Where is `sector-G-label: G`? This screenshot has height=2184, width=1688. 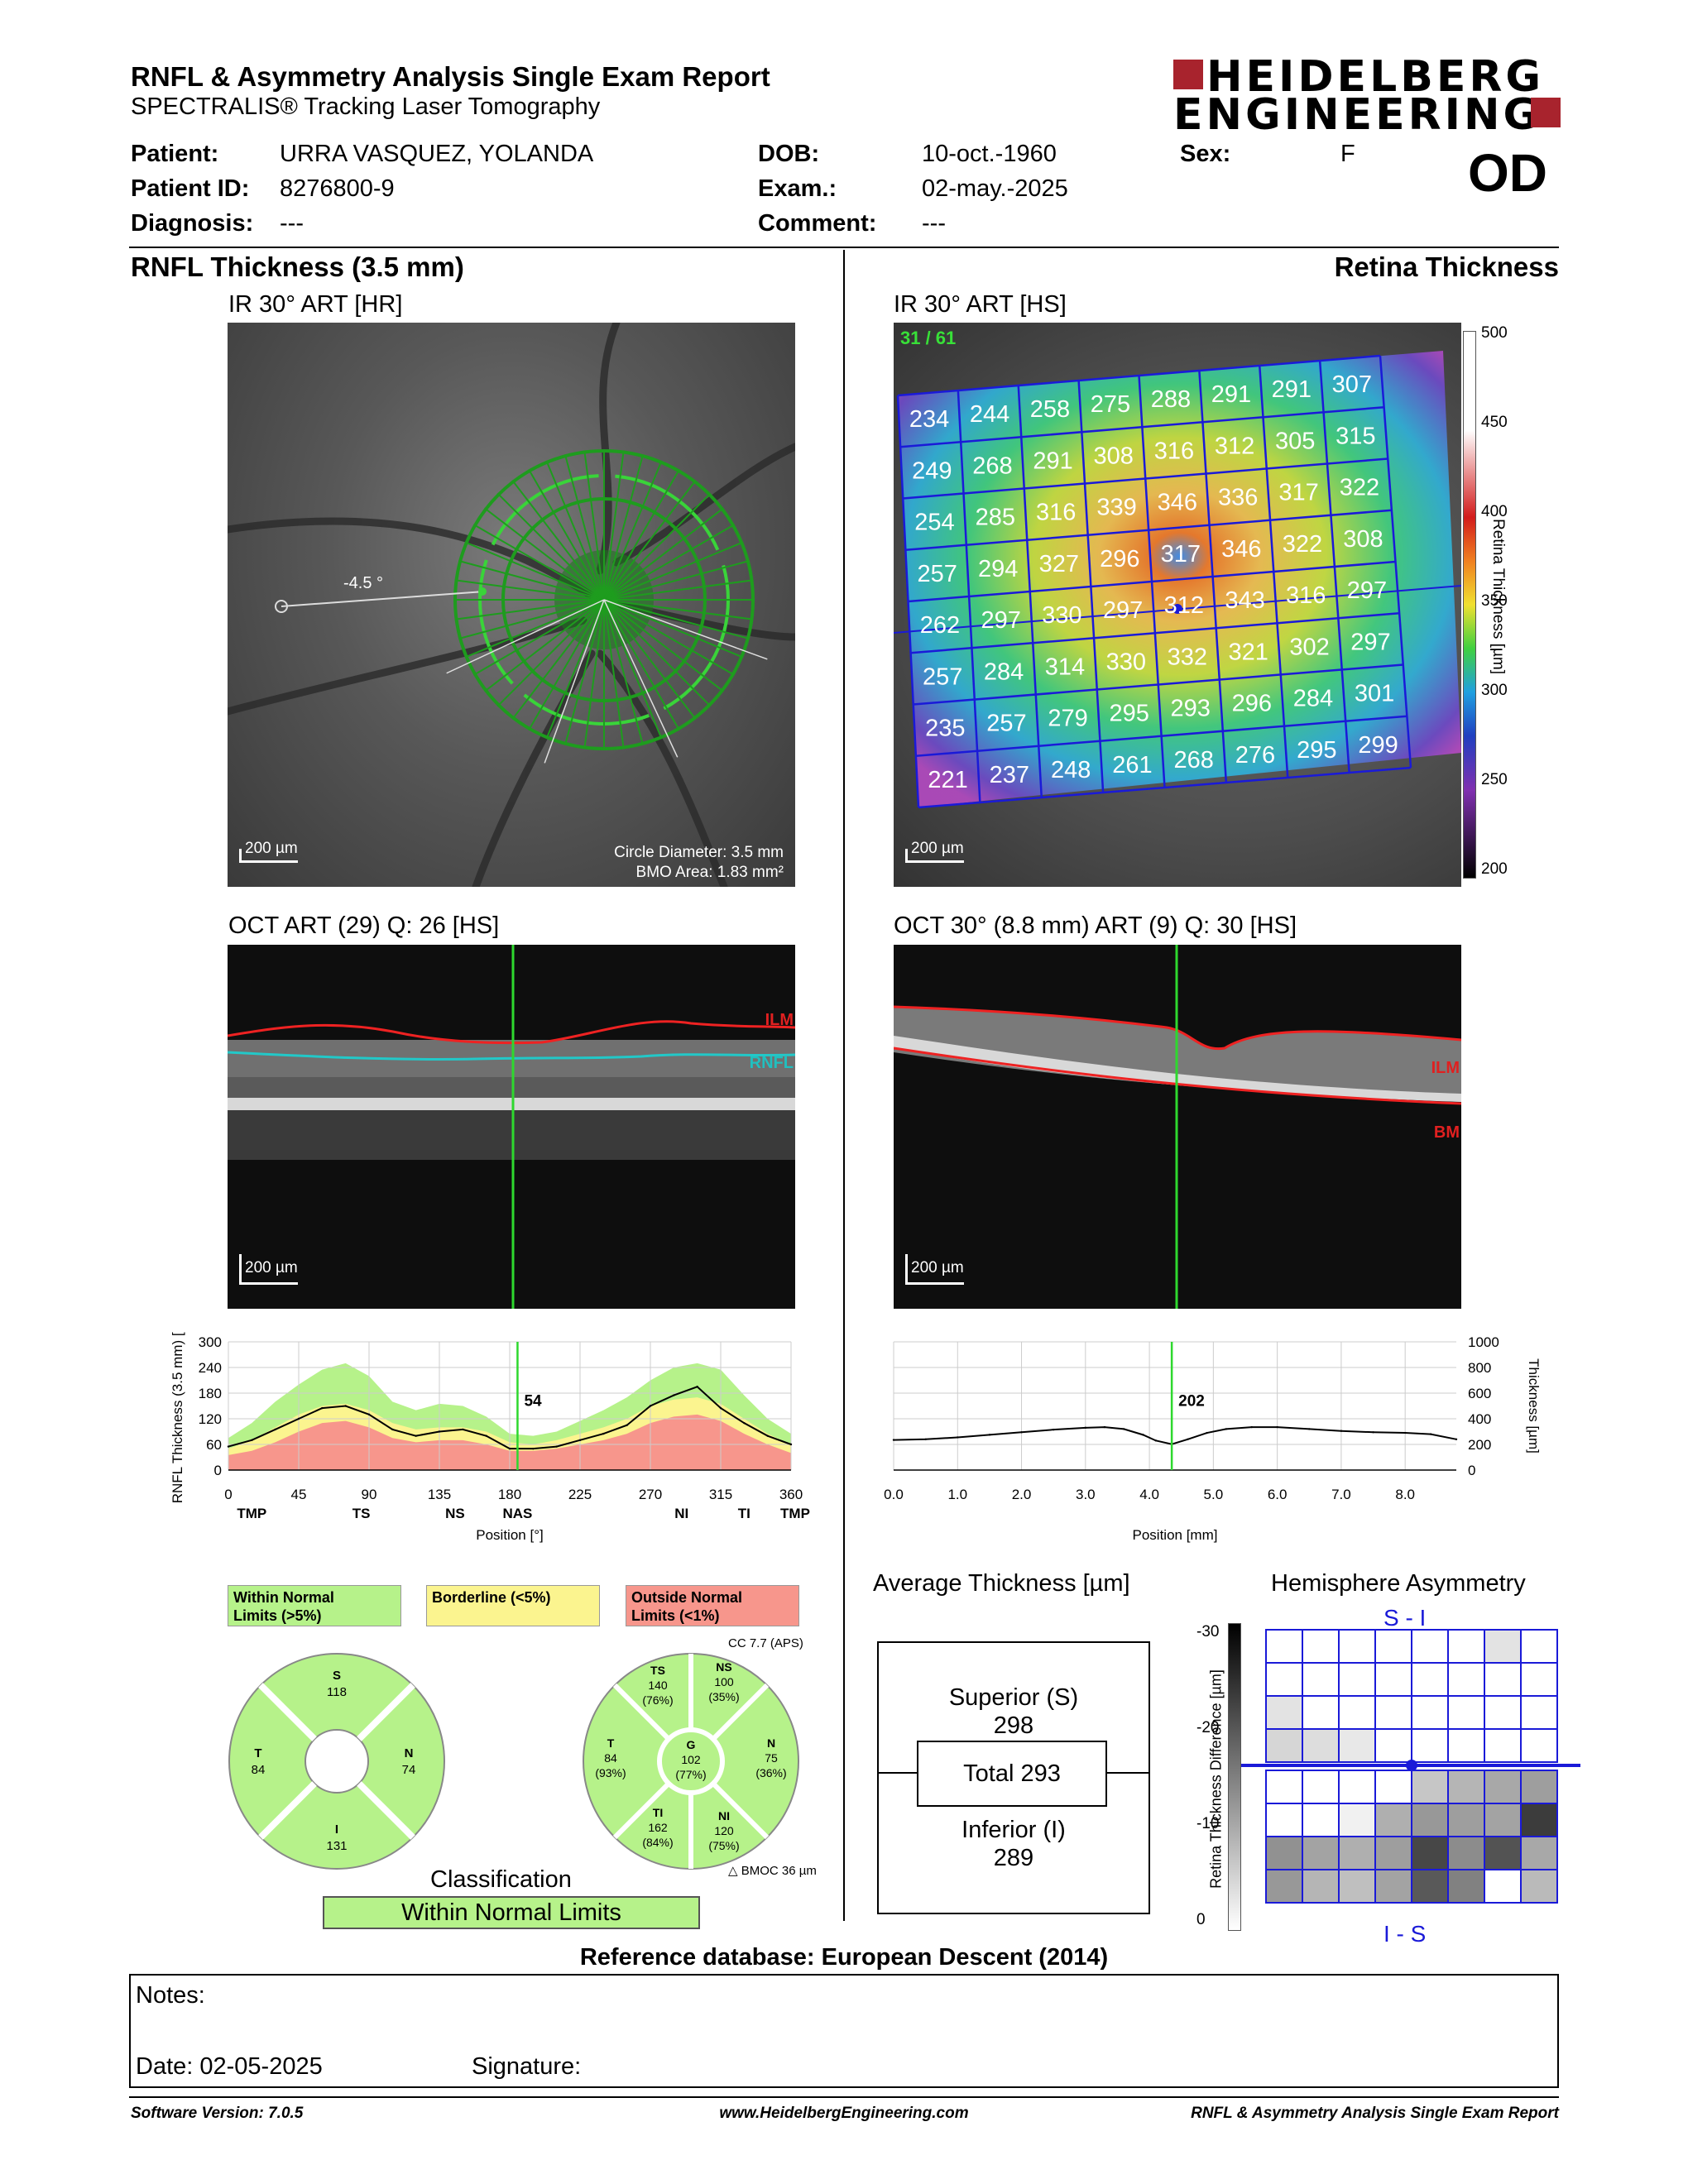
sector-G-label: G is located at coordinates (691, 1744).